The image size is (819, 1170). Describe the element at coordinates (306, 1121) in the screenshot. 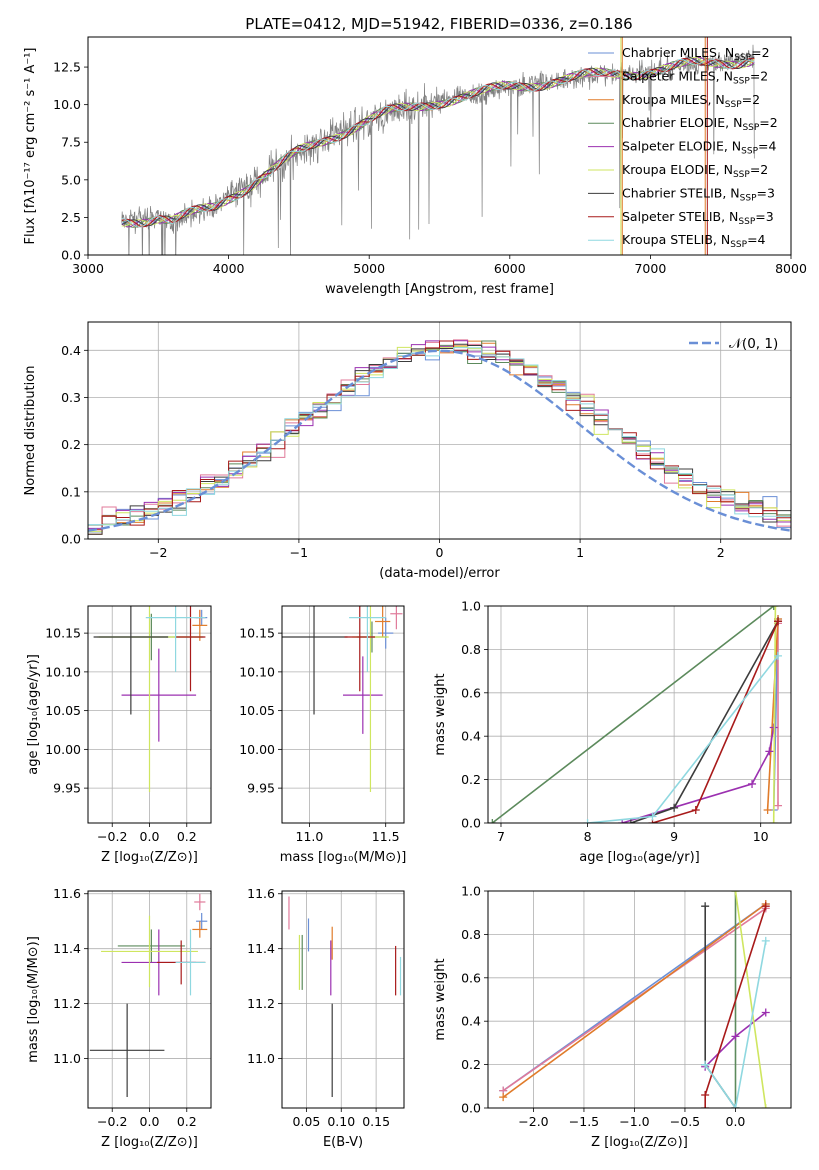

I see `x-tick-label: 0.05` at that location.